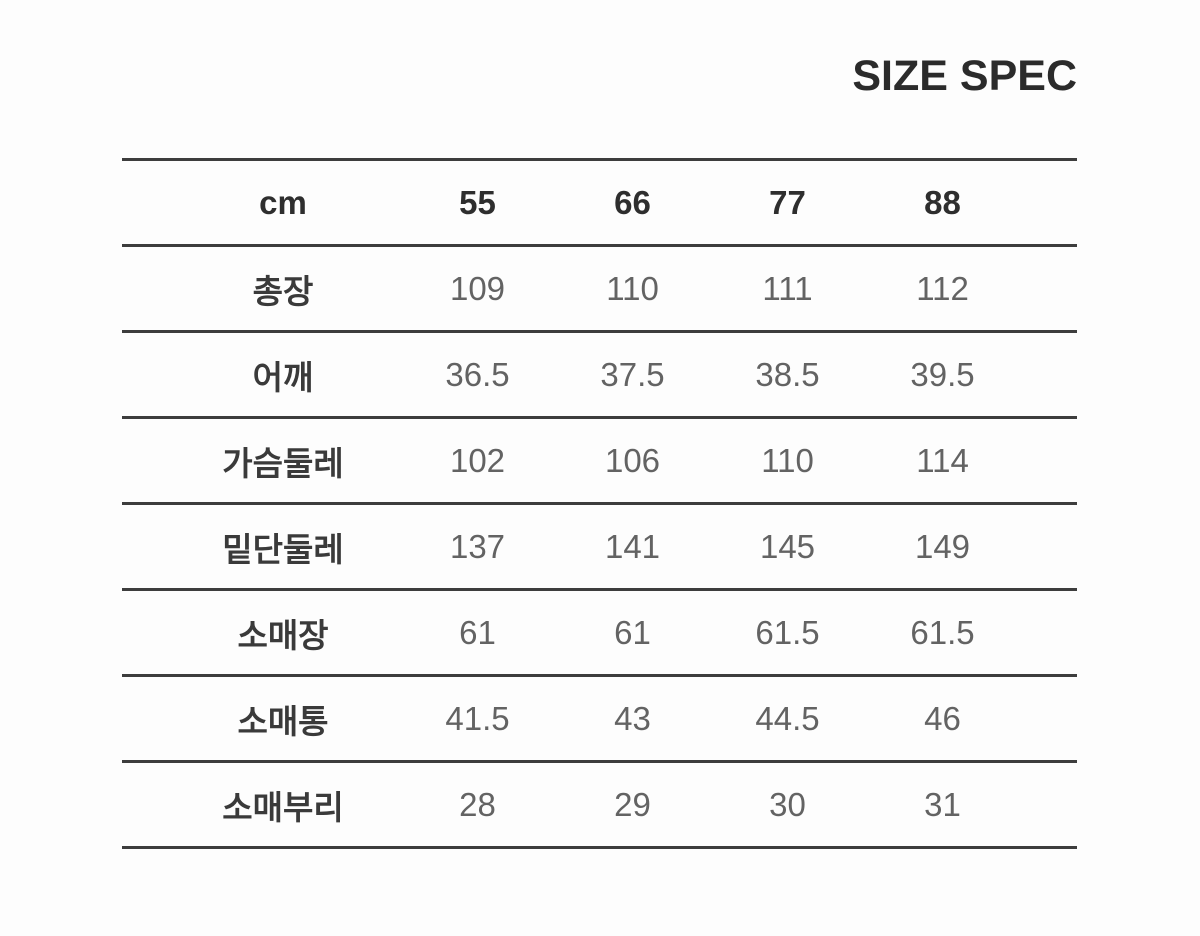 This screenshot has width=1200, height=936. Describe the element at coordinates (599, 462) in the screenshot. I see `table-row-chest: 가슴둘레 102 106 110 114` at that location.